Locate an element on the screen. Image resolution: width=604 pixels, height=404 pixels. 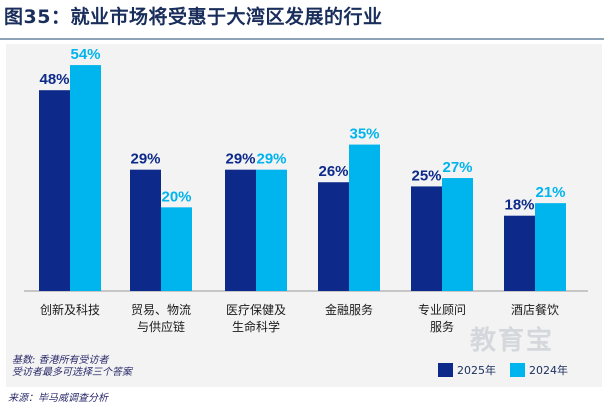
data-label-s0-c2: 29% is located at coordinates (240, 159).